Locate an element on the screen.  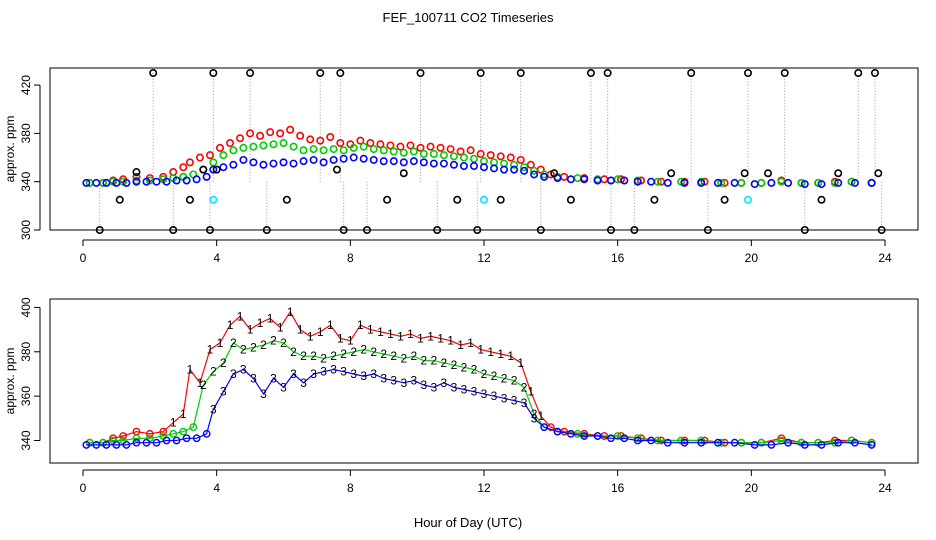
bottom-x-tick-label: 0 is located at coordinates (83, 488).